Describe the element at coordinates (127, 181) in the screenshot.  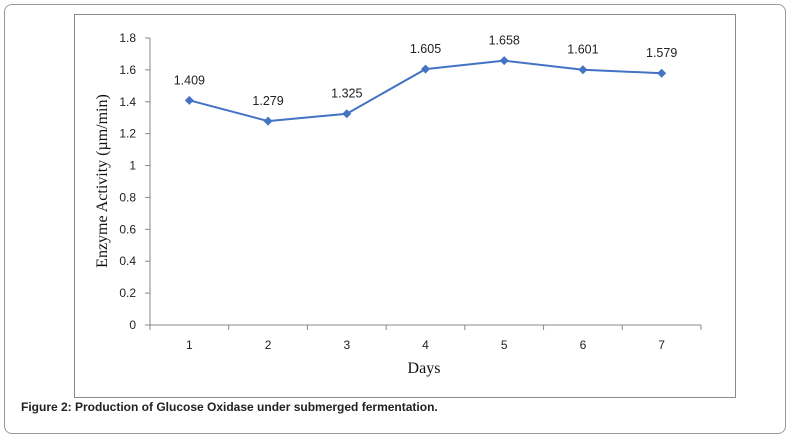
I see `y-tick-labels: 0 0.2 0.4 0.6 0.8 1 1.2 1.4 1.6 1.8` at that location.